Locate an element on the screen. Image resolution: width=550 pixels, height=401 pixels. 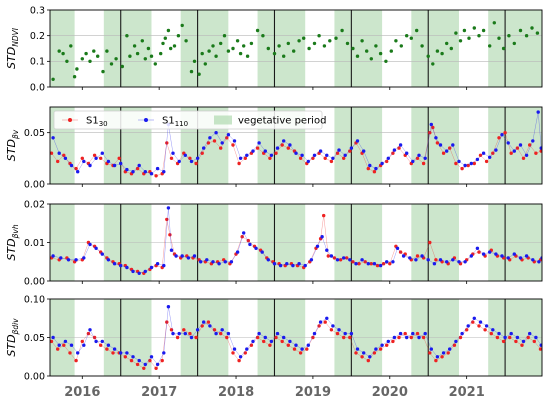
y-tick-label: 0.02 is located at coordinates (34, 204).